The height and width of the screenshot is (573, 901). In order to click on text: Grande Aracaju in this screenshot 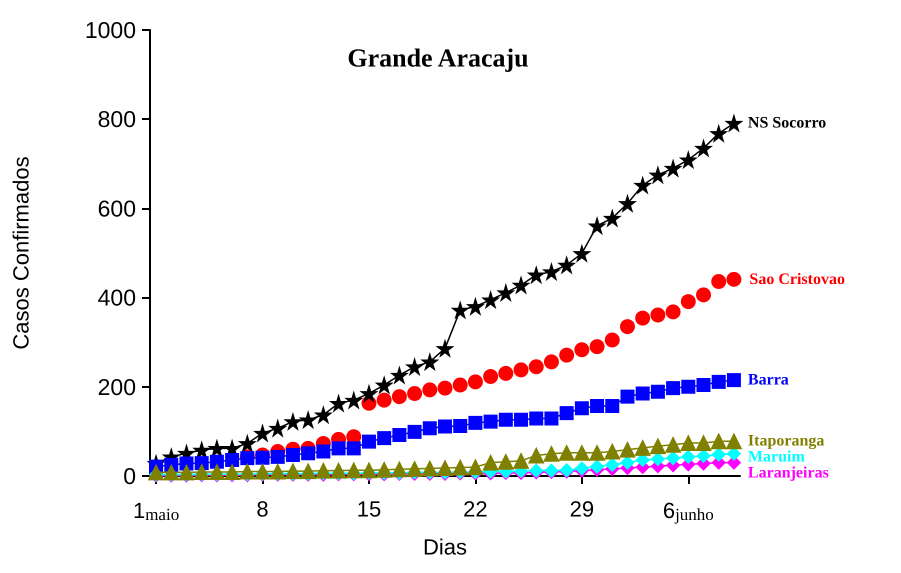, I will do `click(438, 58)`.